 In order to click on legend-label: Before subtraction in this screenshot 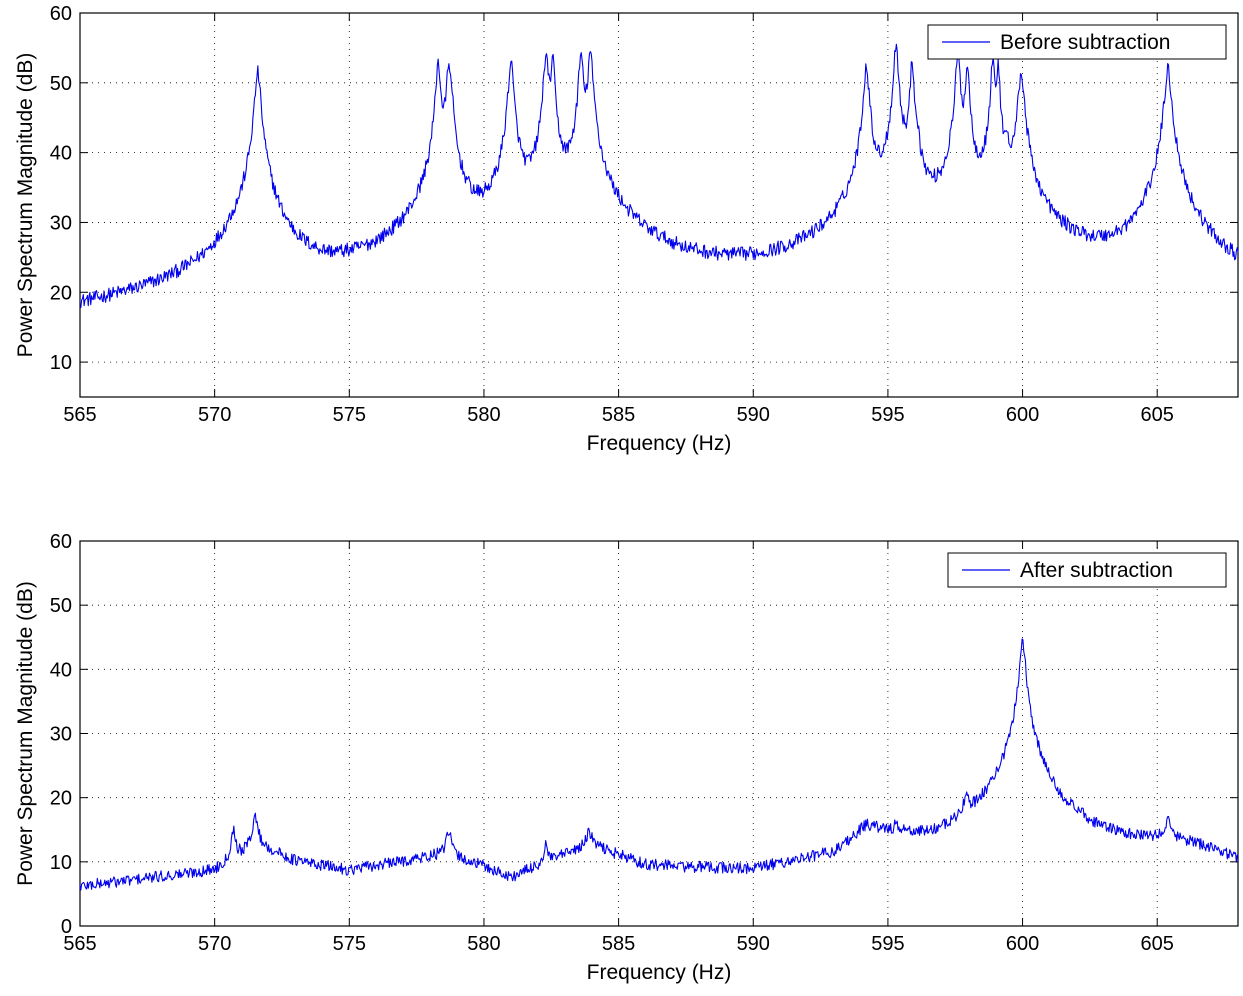, I will do `click(1085, 42)`.